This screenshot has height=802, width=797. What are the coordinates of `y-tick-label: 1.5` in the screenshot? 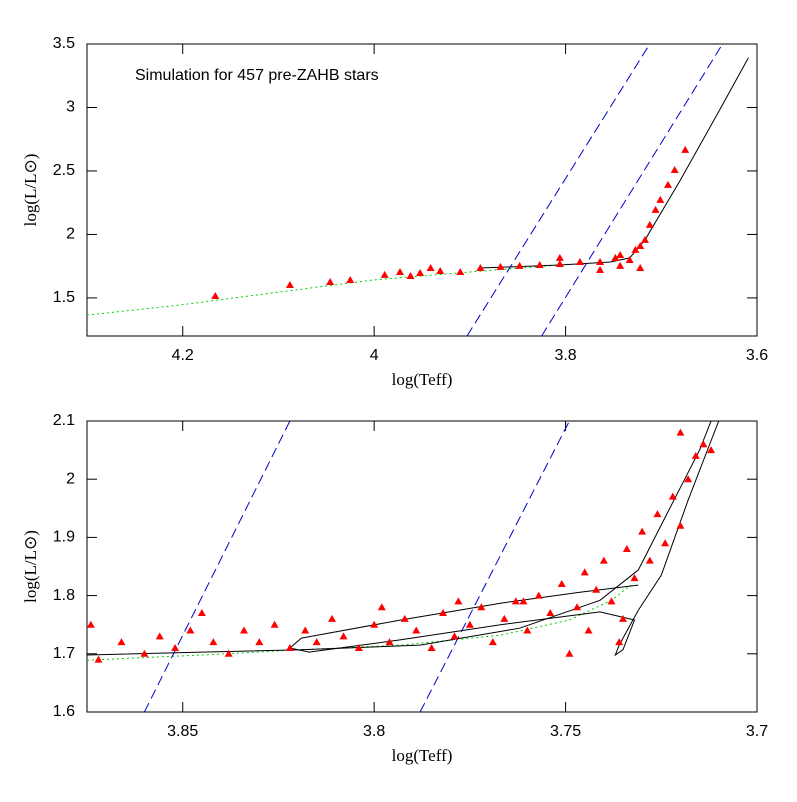 It's located at (64, 297).